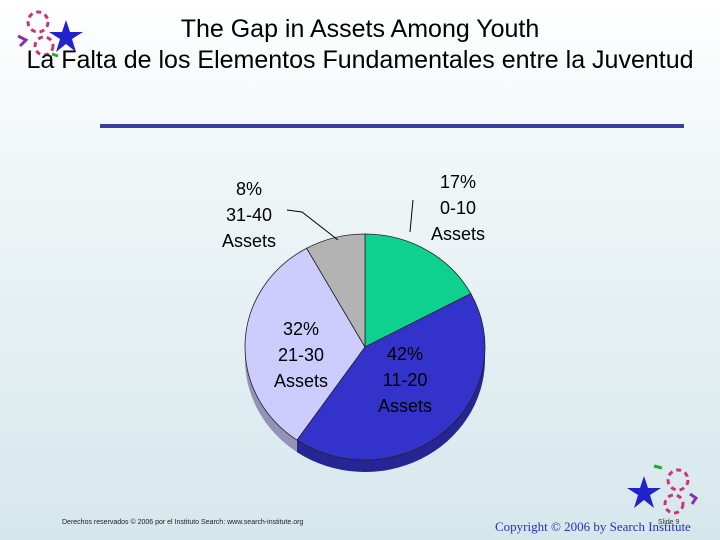  I want to click on logo-swirl-star-icon, so click(50, 34).